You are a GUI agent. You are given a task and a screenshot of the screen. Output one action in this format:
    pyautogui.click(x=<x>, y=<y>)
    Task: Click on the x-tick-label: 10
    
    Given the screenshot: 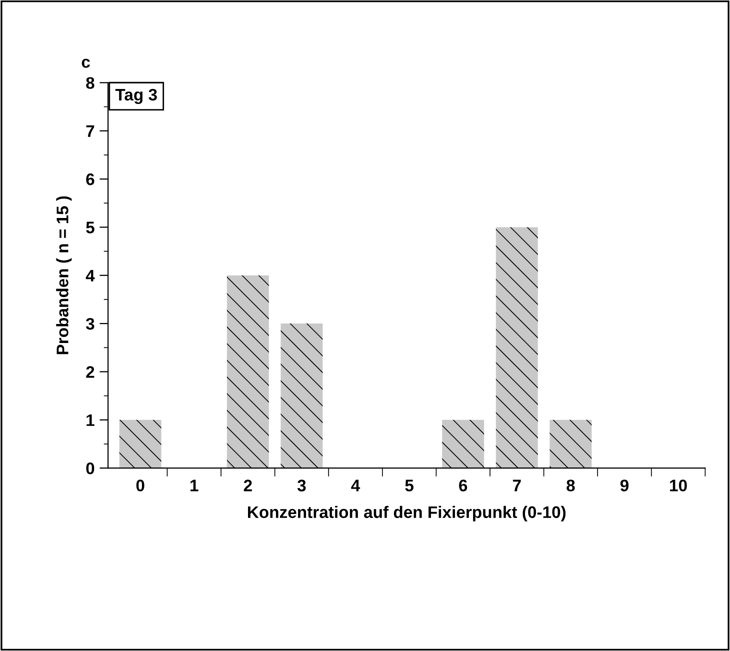 What is the action you would take?
    pyautogui.click(x=678, y=486)
    